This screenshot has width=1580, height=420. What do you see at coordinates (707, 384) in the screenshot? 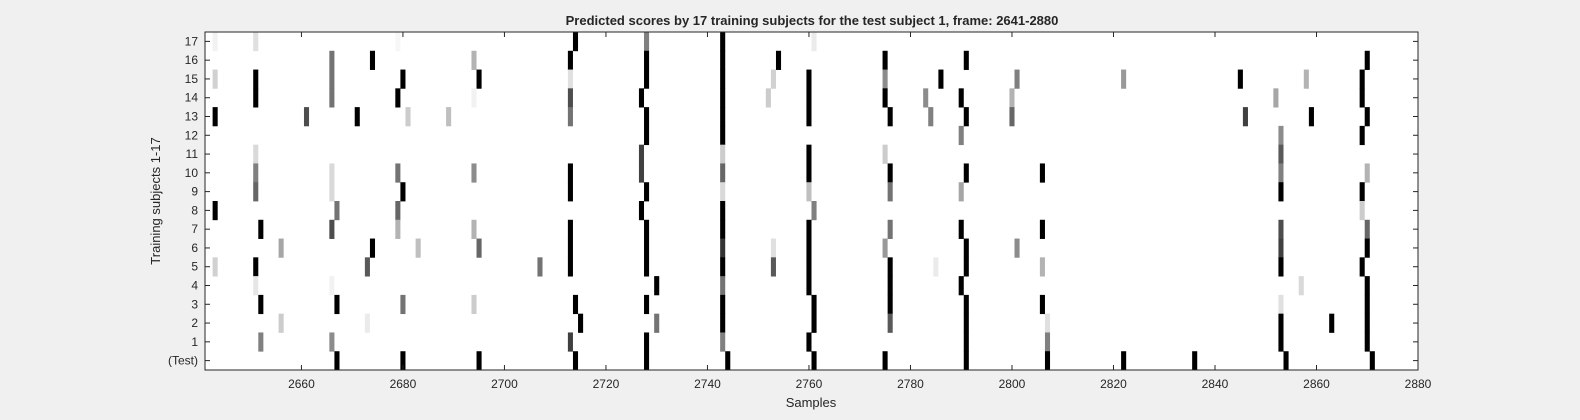
I see `x-tick-label: 2740` at bounding box center [707, 384].